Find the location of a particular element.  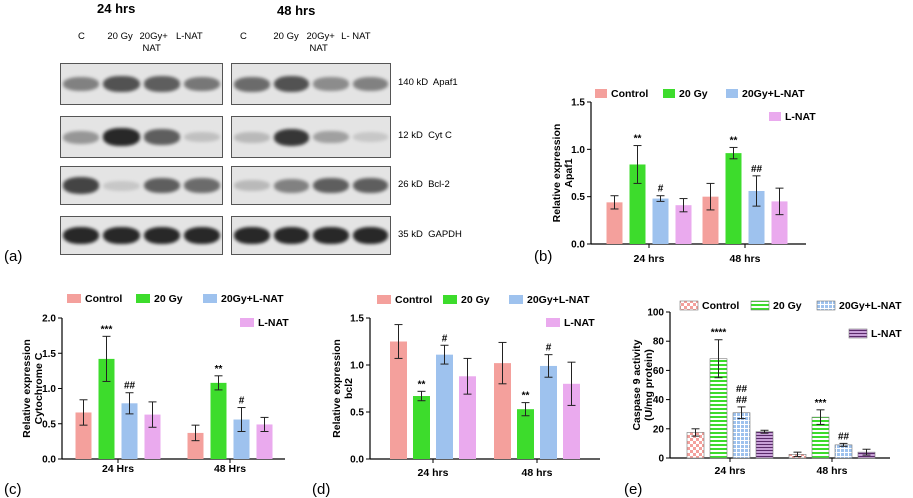

x-tick-label: 24 hrs is located at coordinates (433, 473).